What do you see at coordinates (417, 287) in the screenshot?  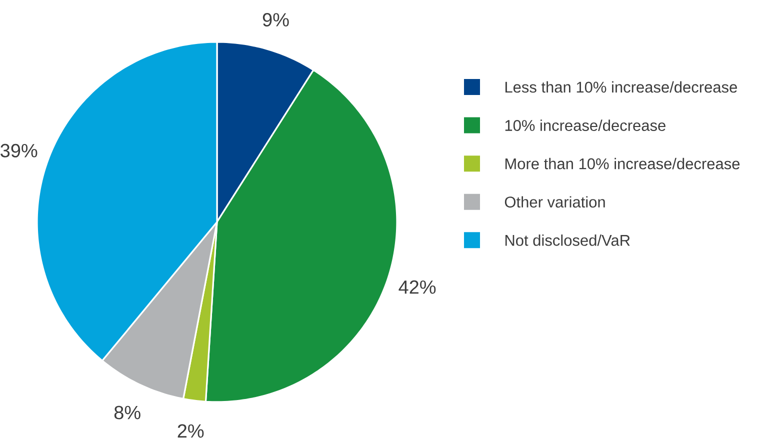 I see `data-label: 42%` at bounding box center [417, 287].